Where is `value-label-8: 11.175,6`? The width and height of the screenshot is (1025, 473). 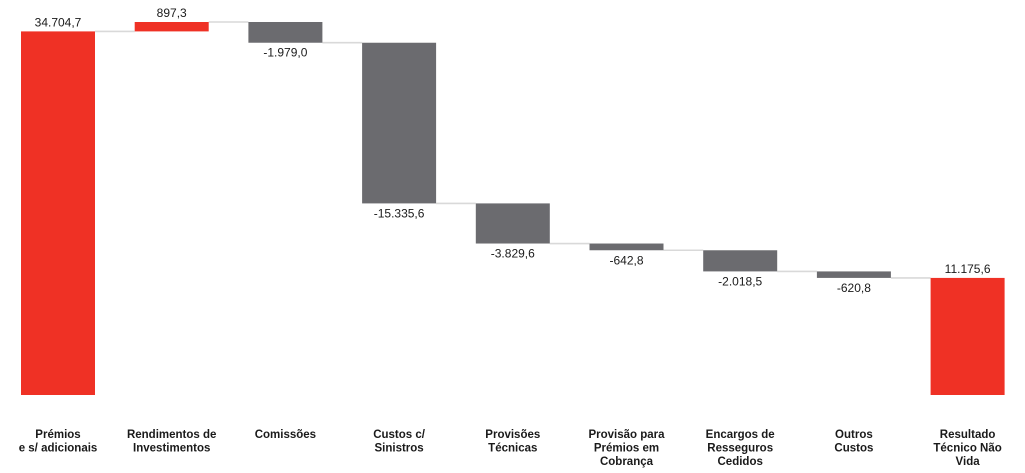 value-label-8: 11.175,6 is located at coordinates (968, 269).